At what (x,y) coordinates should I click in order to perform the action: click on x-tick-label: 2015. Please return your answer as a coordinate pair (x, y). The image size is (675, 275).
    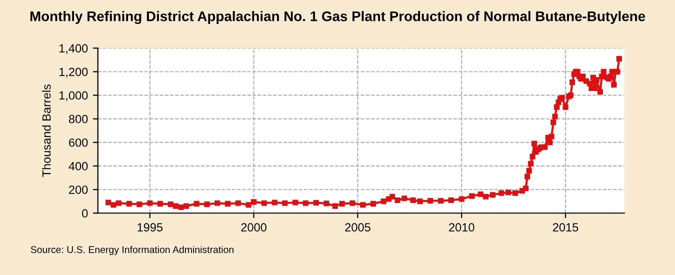
    Looking at the image, I should click on (565, 227).